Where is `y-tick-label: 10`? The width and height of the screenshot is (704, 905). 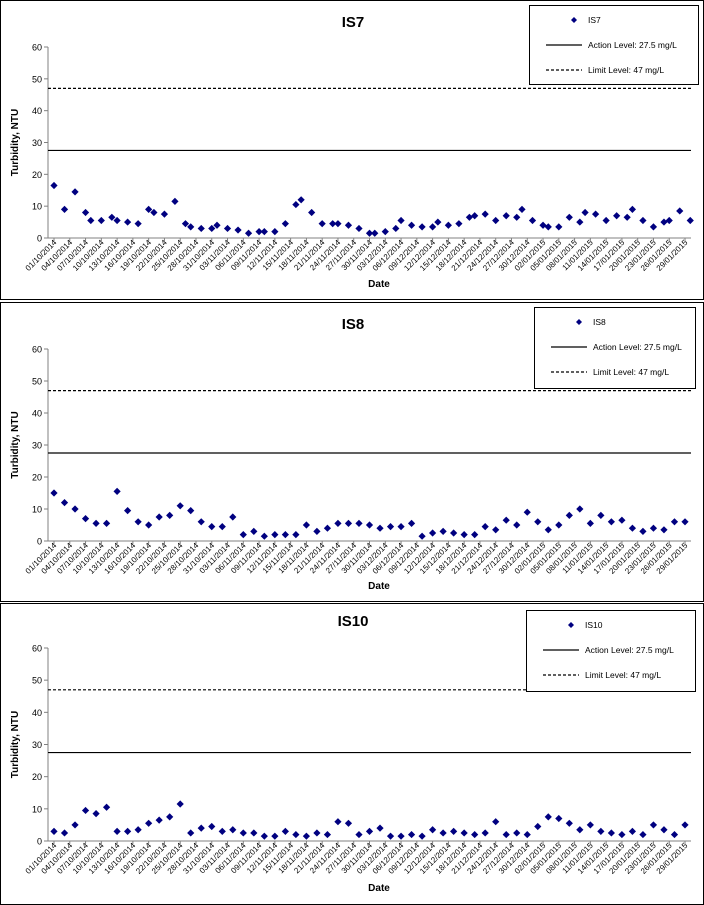
y-tick-label: 10 is located at coordinates (37, 809).